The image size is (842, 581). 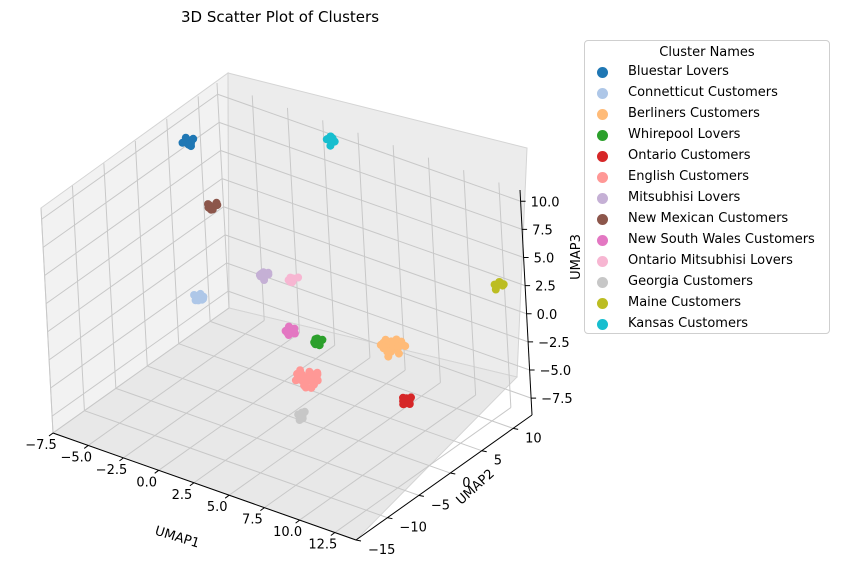 I want to click on legend-item: Bluestar Lovers, so click(x=707, y=72).